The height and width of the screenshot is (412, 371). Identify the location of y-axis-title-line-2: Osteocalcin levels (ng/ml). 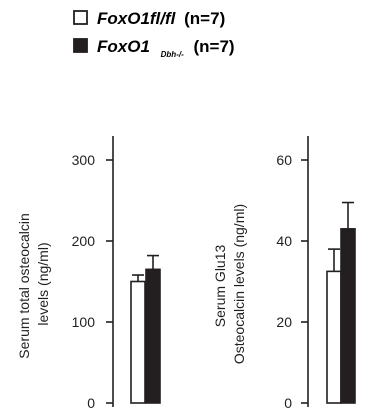
(239, 284).